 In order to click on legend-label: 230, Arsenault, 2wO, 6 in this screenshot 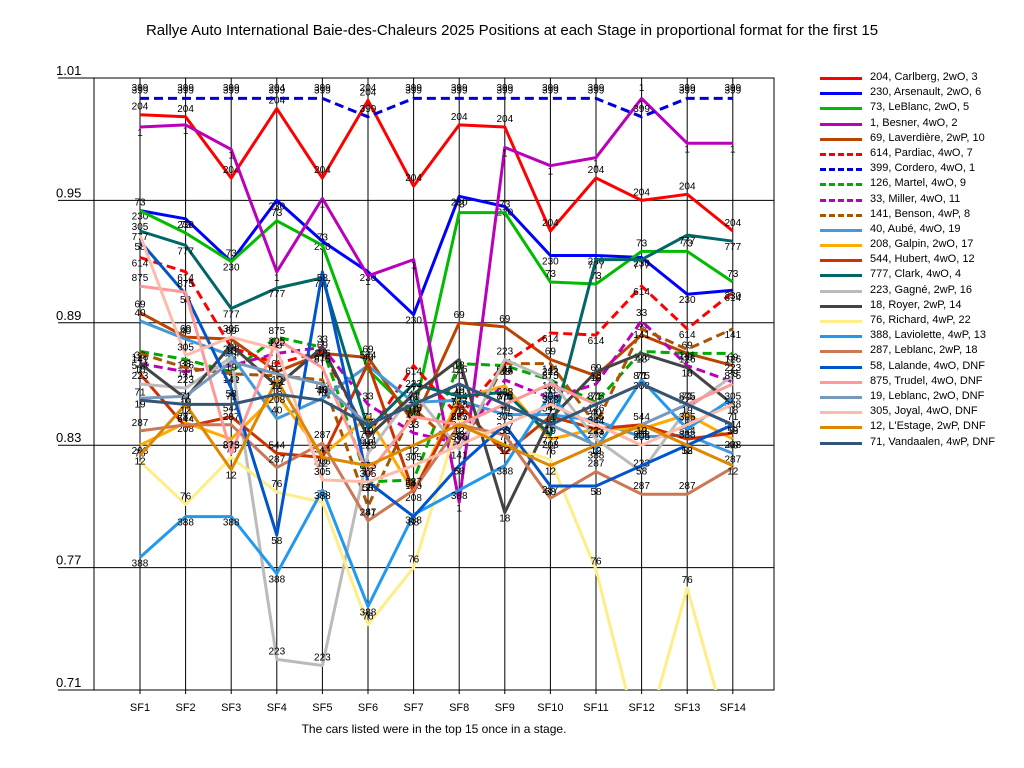, I will do `click(926, 92)`.